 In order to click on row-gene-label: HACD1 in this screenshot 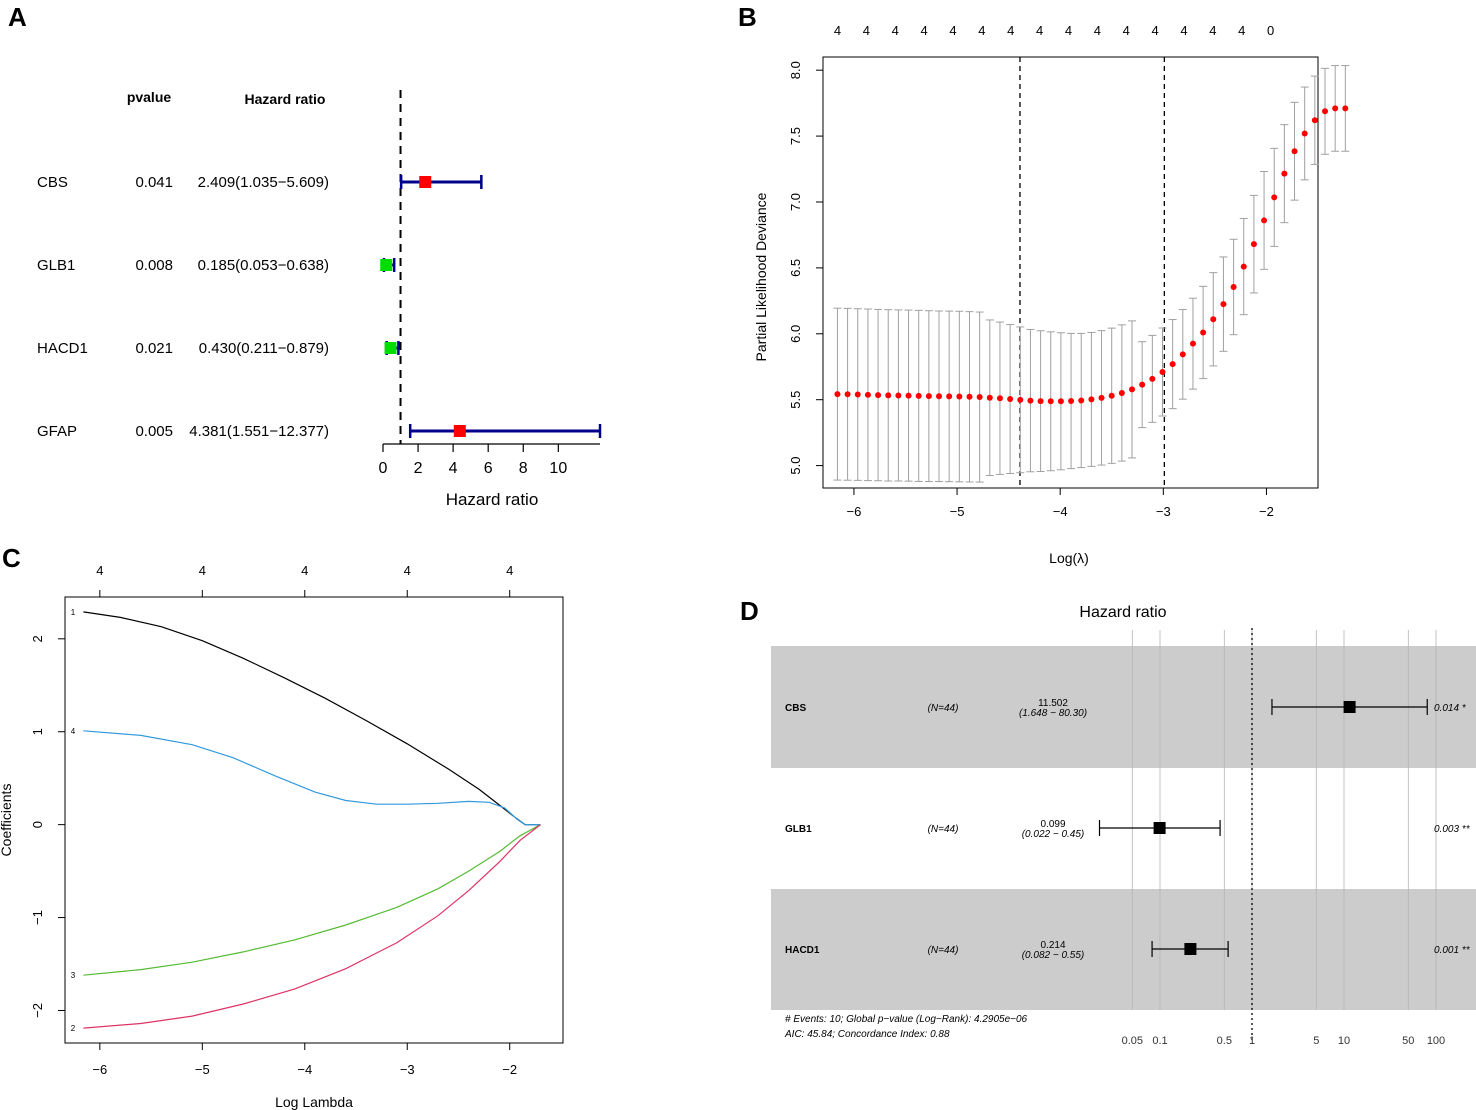, I will do `click(802, 950)`.